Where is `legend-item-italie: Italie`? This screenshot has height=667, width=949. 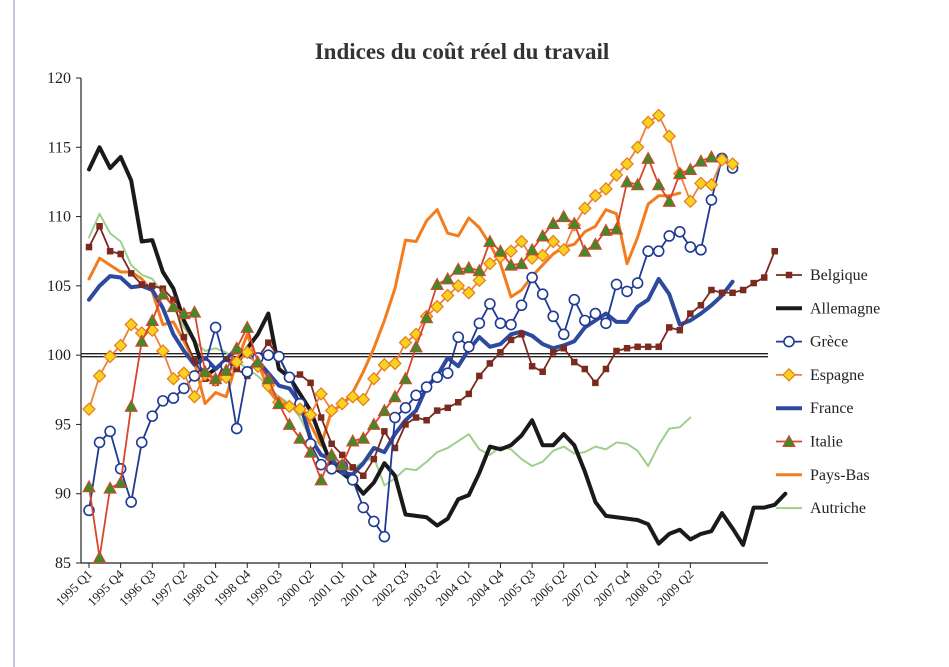
legend-item-italie: Italie is located at coordinates (809, 442).